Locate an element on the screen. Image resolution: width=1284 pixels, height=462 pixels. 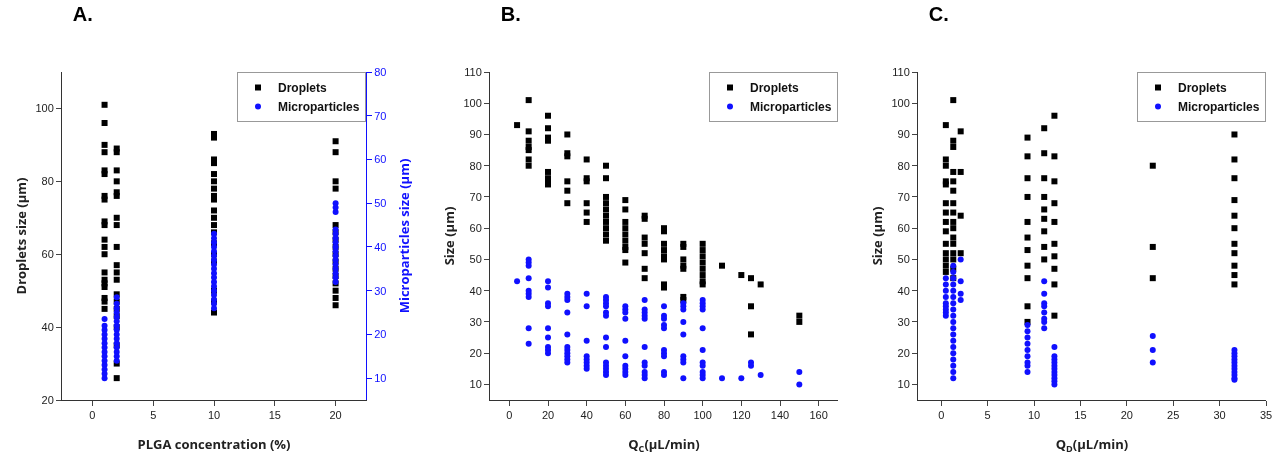
x-axis-title: Q$_{D}$(μL/min) is located at coordinates (1092, 445).